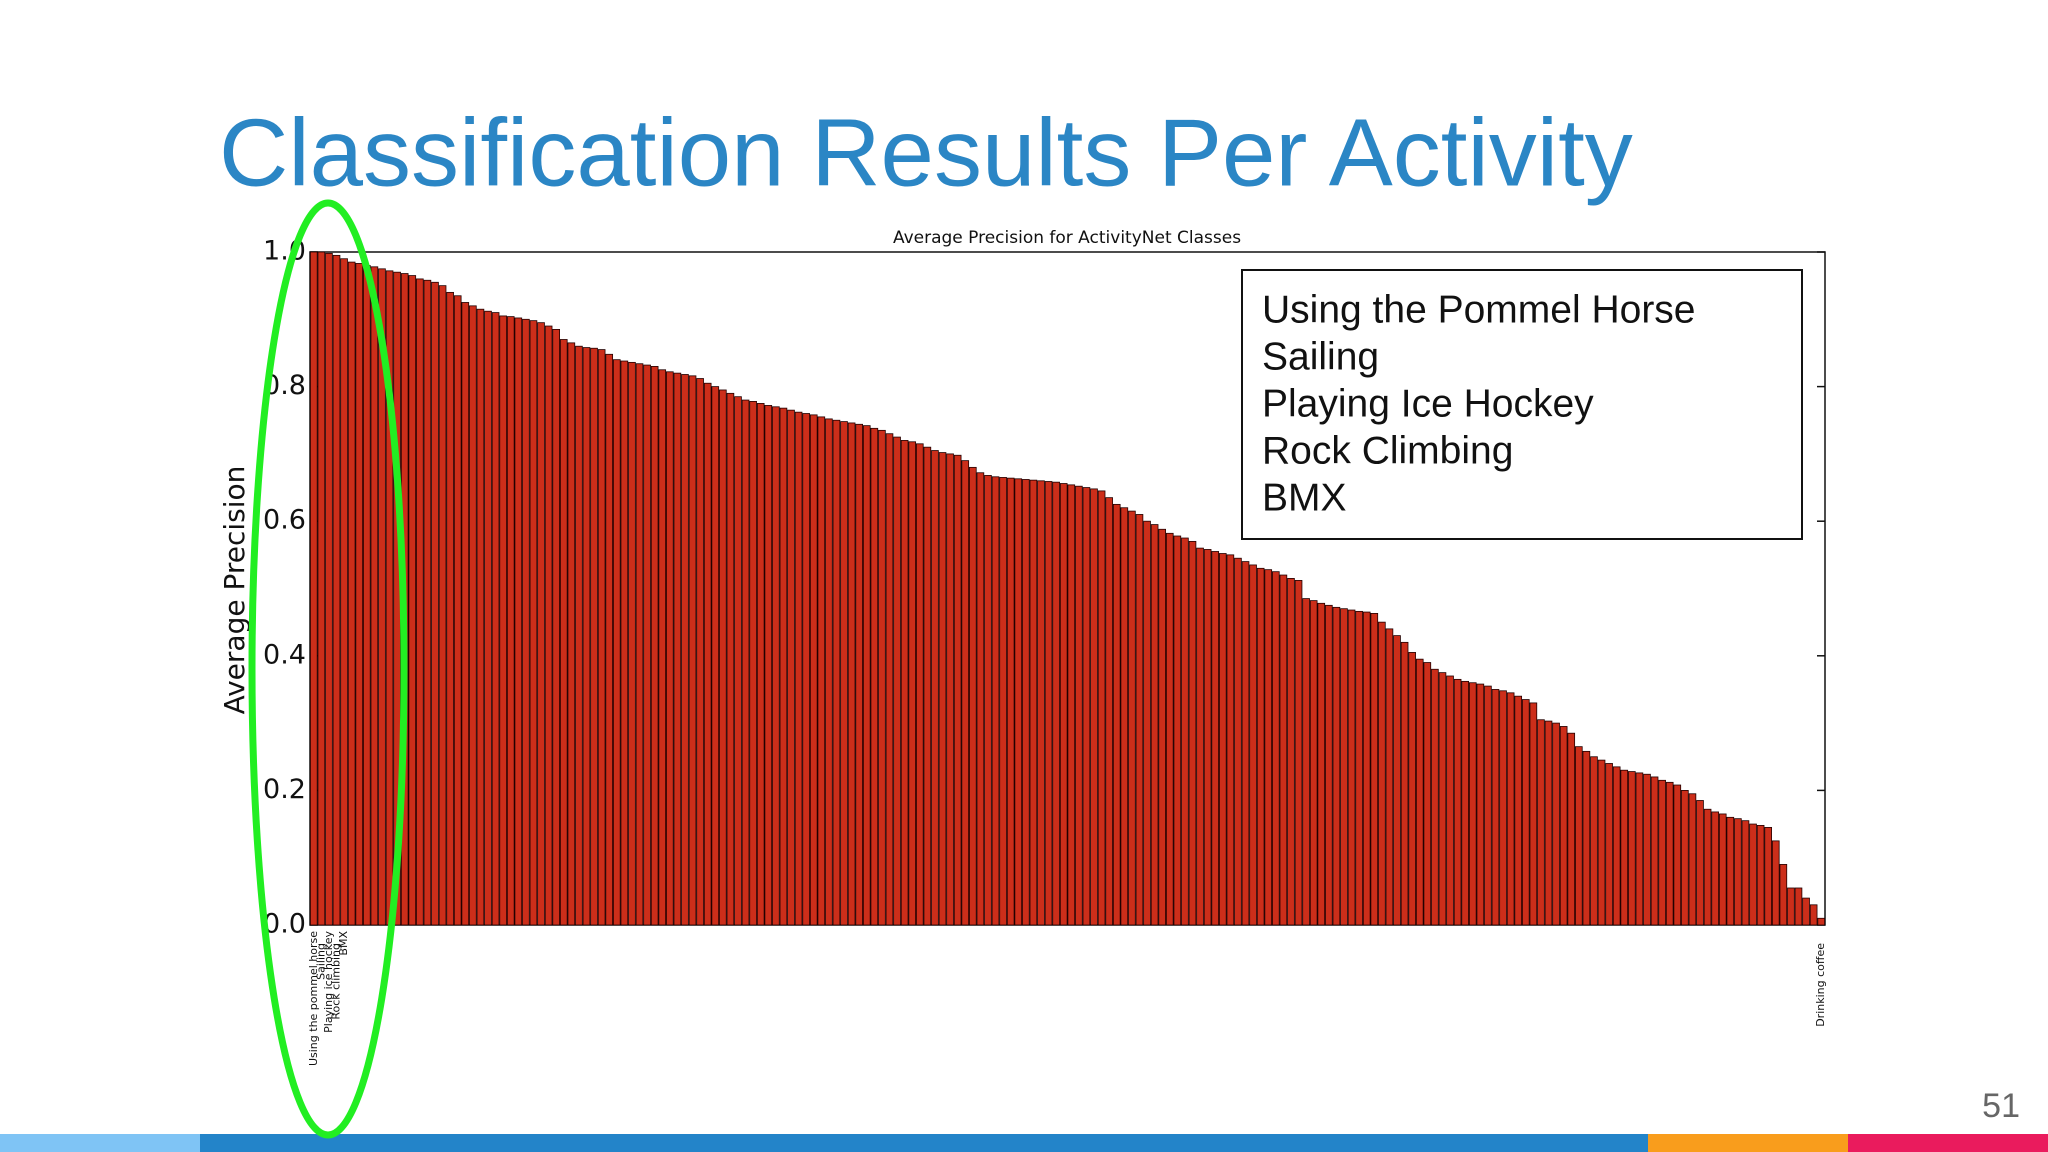 The width and height of the screenshot is (2048, 1152). What do you see at coordinates (284, 789) in the screenshot?
I see `y-tick-label: 0.2` at bounding box center [284, 789].